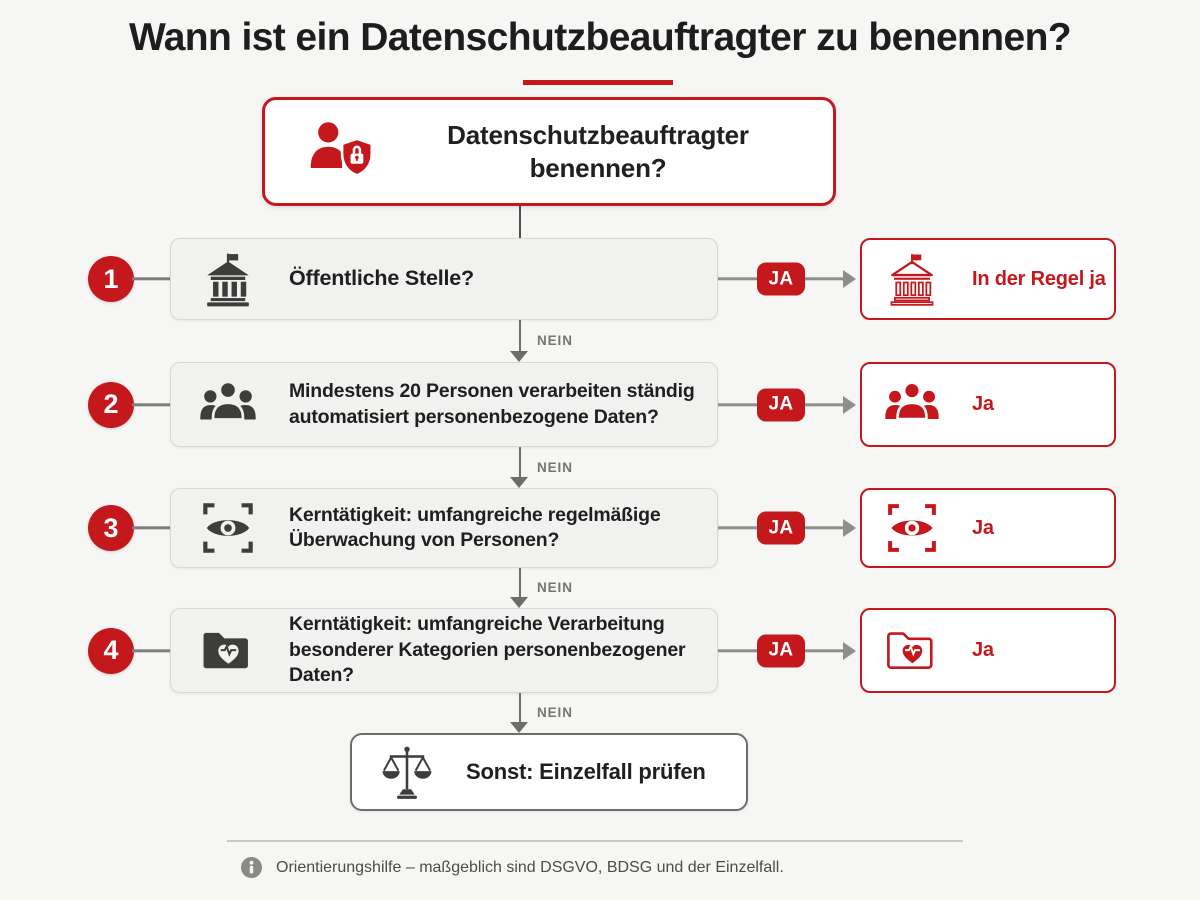 The image size is (1200, 900). Describe the element at coordinates (598, 82) in the screenshot. I see `title-underline` at that location.